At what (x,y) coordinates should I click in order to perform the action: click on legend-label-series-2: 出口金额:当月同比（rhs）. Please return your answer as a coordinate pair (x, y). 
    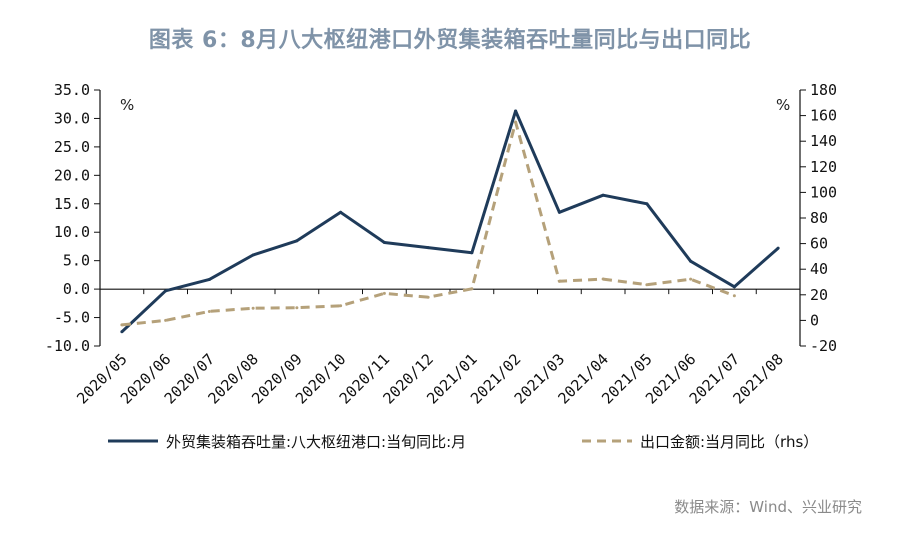
    Looking at the image, I should click on (729, 442).